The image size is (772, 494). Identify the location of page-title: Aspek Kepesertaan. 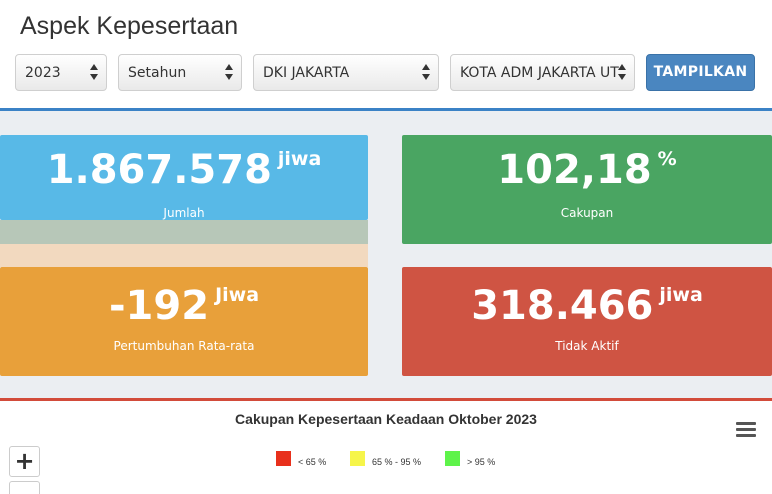
(129, 26).